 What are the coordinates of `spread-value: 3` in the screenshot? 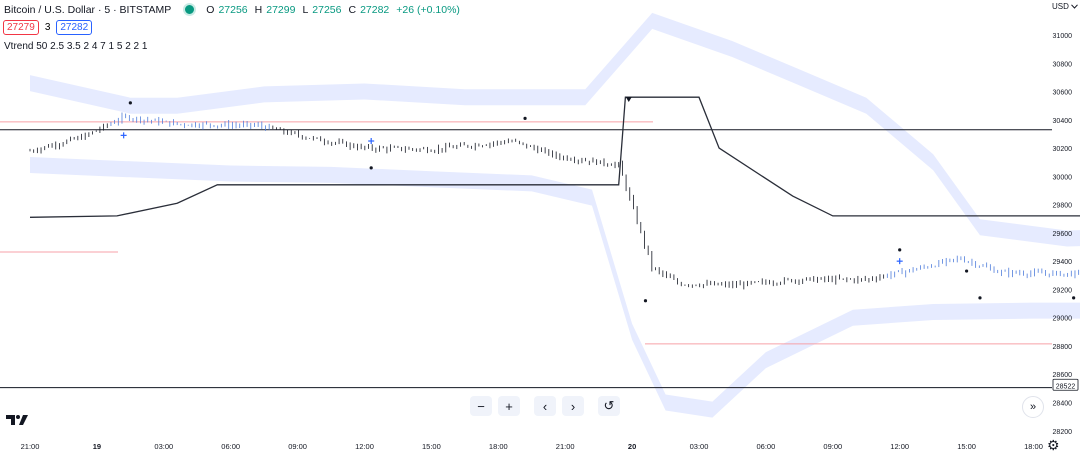 It's located at (47, 27).